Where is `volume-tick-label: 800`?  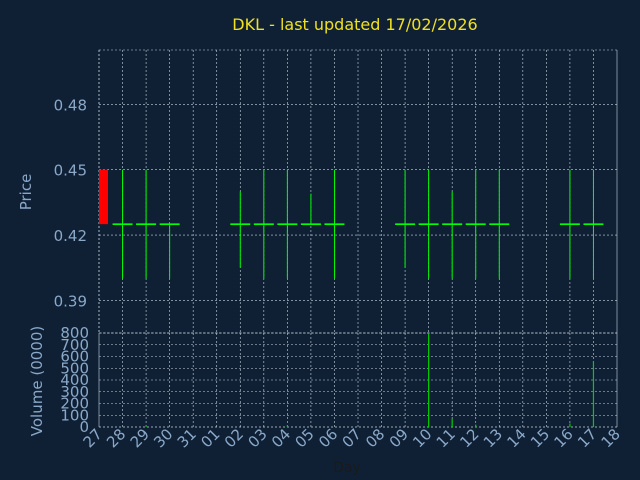
volume-tick-label: 800 is located at coordinates (74, 333).